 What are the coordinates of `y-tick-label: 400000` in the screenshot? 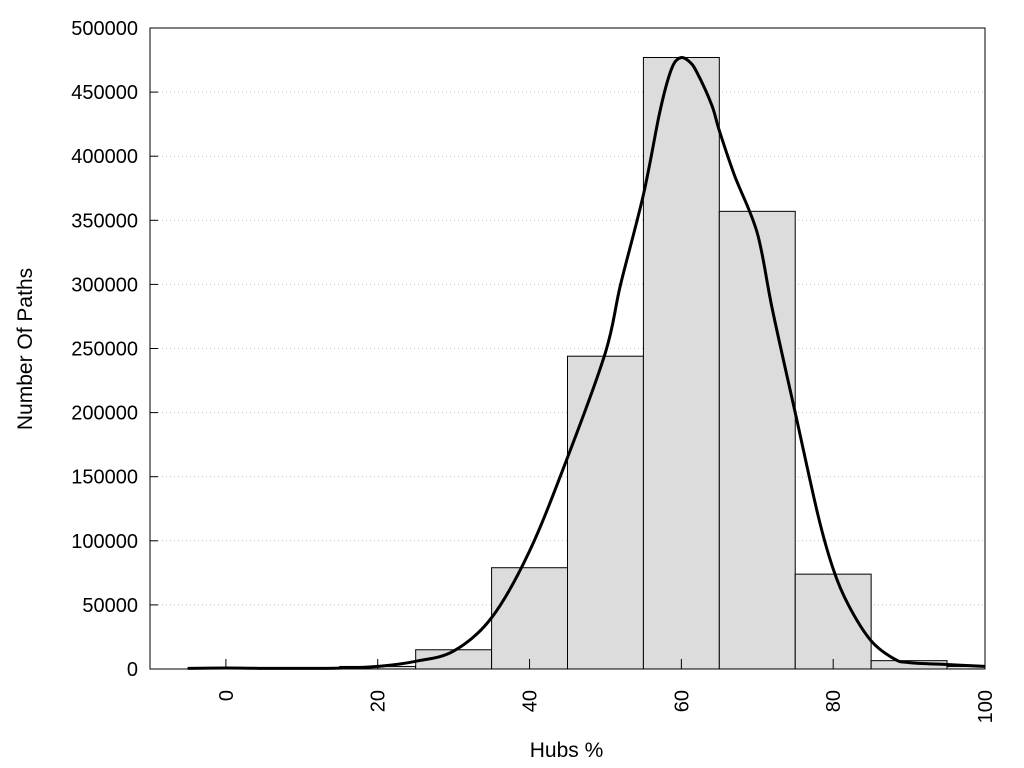 It's located at (104, 157).